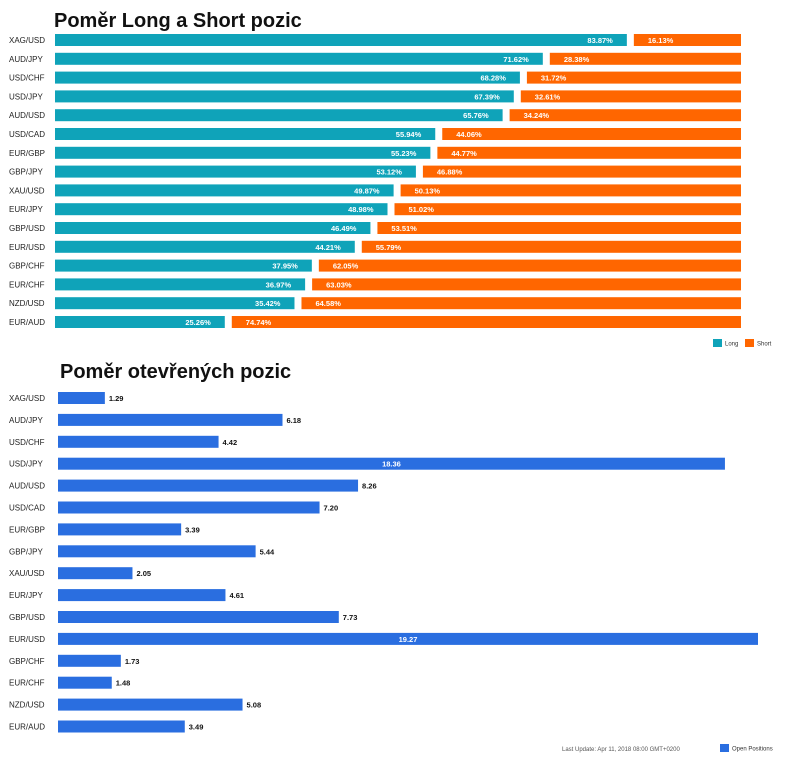 This screenshot has height=765, width=795. What do you see at coordinates (27, 322) in the screenshot?
I see `category-label-eur-aud: EUR/AUD` at bounding box center [27, 322].